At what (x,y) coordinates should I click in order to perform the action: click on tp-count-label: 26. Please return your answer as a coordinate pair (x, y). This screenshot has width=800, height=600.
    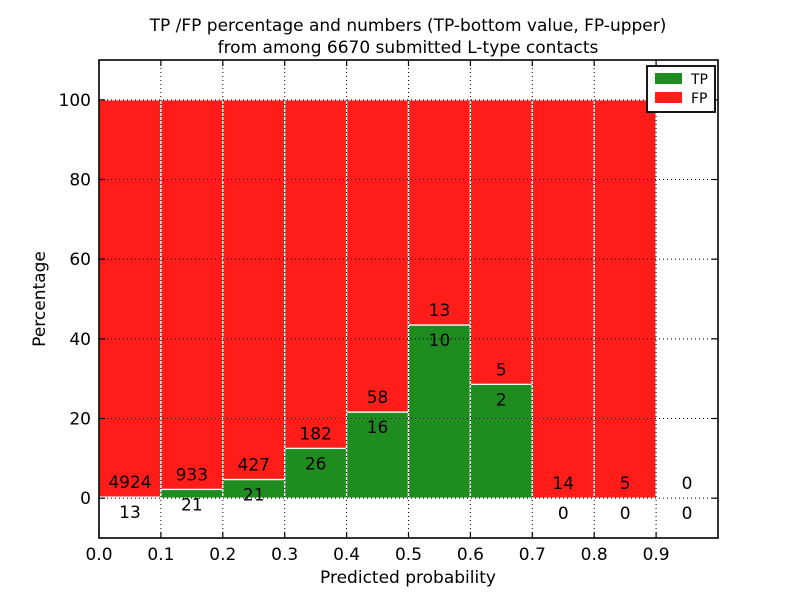
    Looking at the image, I should click on (316, 464).